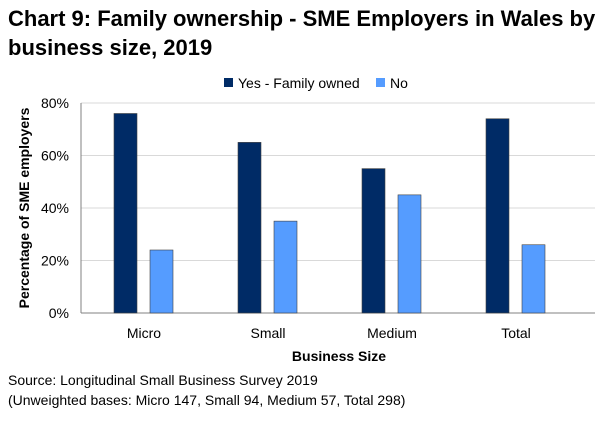 The image size is (605, 421). What do you see at coordinates (59, 313) in the screenshot?
I see `y-tick-label: 0%` at bounding box center [59, 313].